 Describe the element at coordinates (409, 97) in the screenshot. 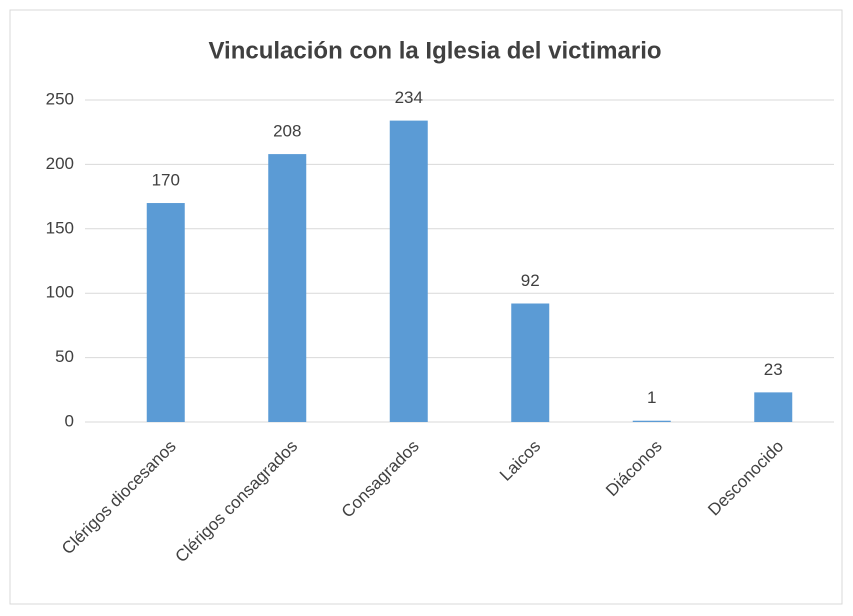

I see `data-label: 234` at that location.